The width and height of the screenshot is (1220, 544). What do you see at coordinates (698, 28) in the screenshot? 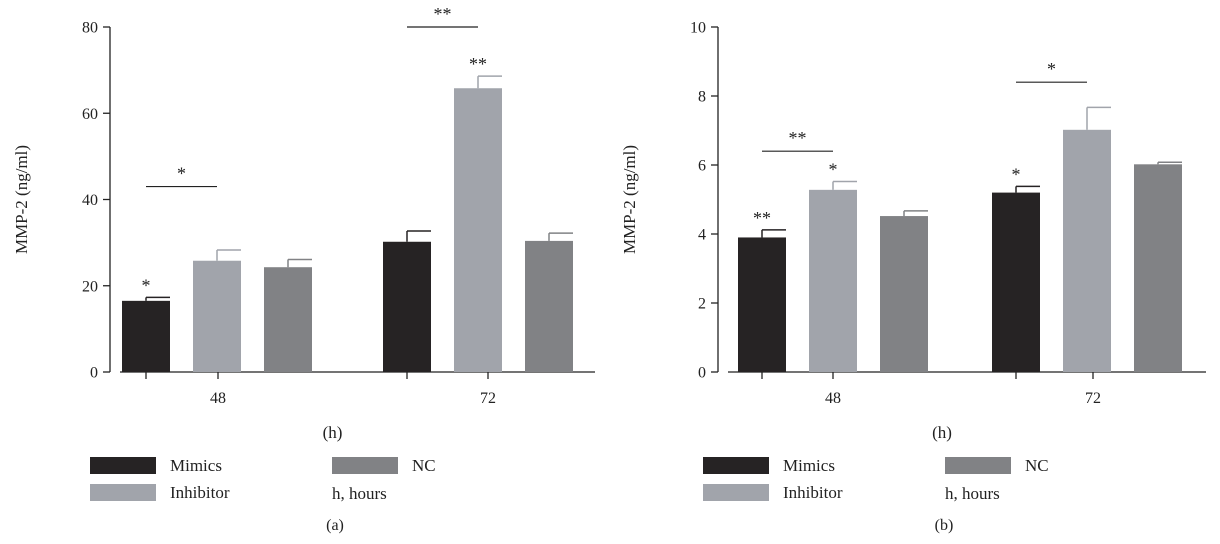
I see `y-tick-label: 10` at bounding box center [698, 28].